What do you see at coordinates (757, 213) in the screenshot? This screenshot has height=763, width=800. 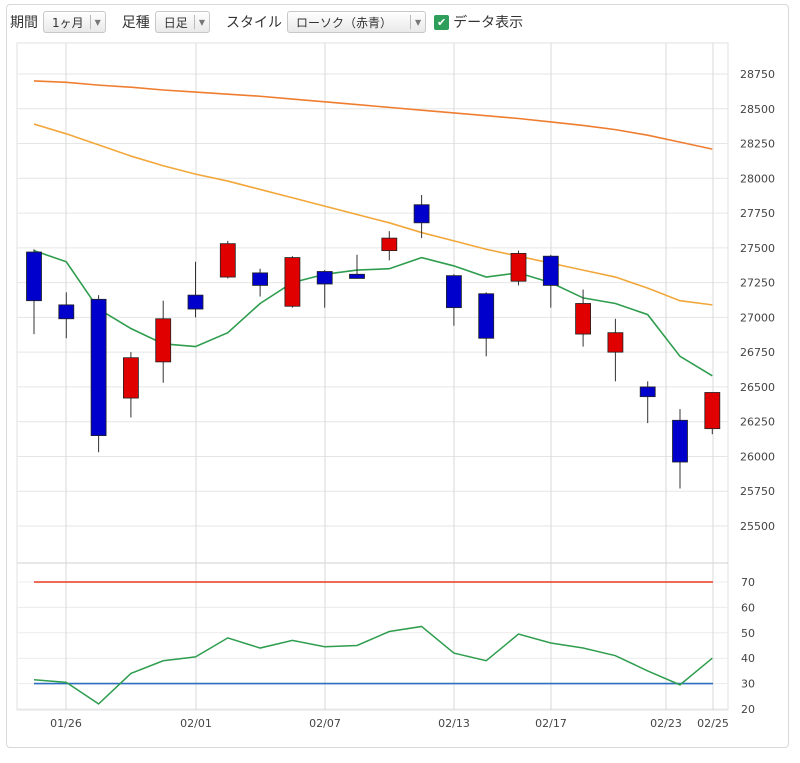 I see `y-tick-label: 27750` at bounding box center [757, 213].